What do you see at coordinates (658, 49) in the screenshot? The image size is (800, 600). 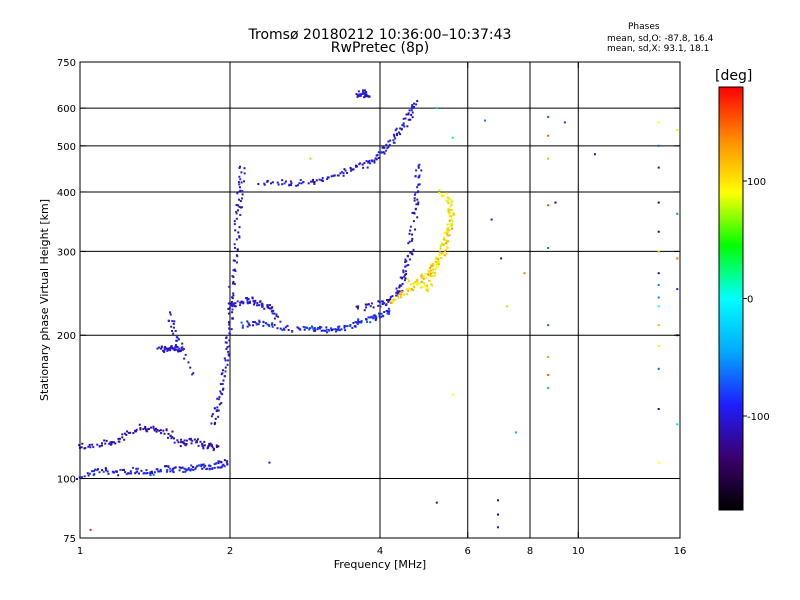 I see `phase-x-stats: mean, sd,X: 93.1, 18.1` at bounding box center [658, 49].